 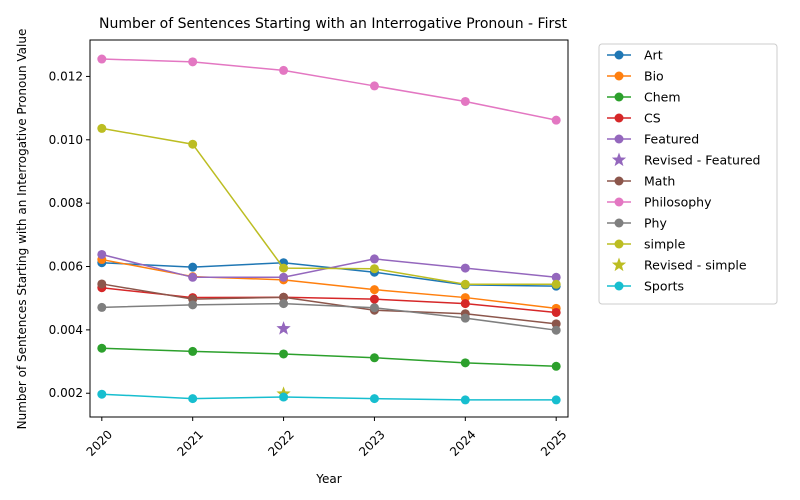 I want to click on series-line-sports, so click(x=329, y=397).